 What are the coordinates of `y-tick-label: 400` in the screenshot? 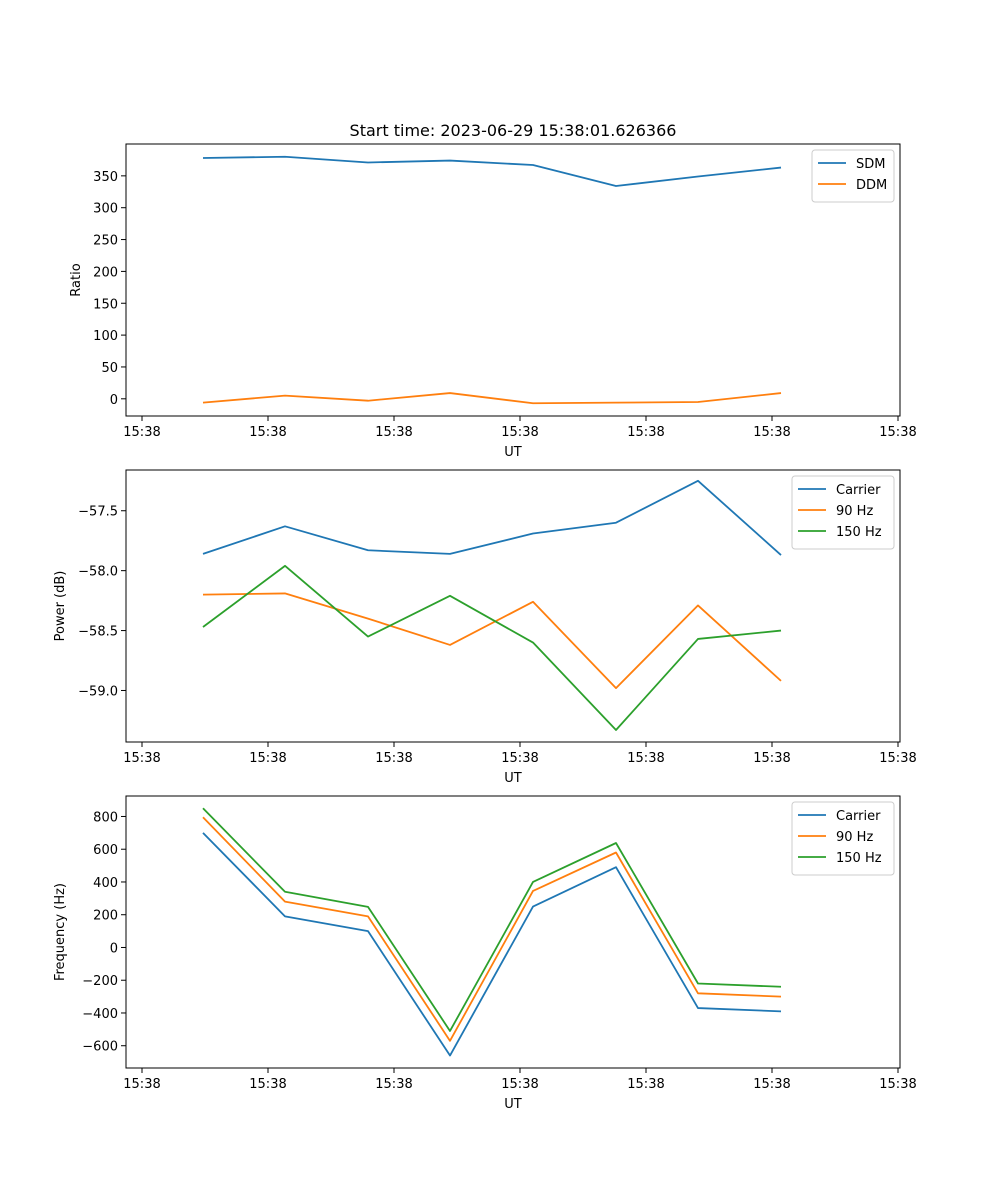 It's located at (105, 883).